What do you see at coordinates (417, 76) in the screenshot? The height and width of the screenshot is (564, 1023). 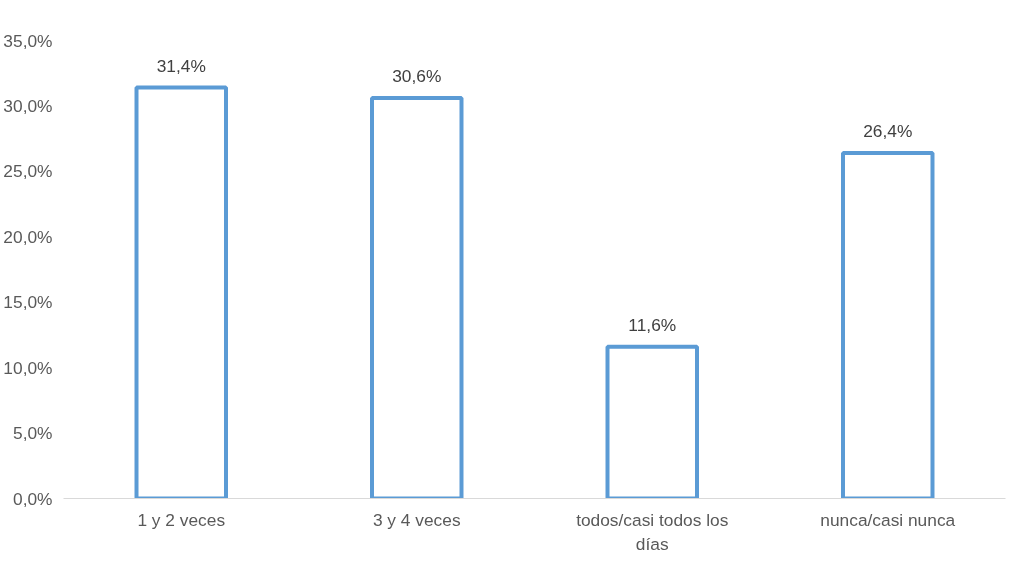 I see `data-label: 30,6%` at bounding box center [417, 76].